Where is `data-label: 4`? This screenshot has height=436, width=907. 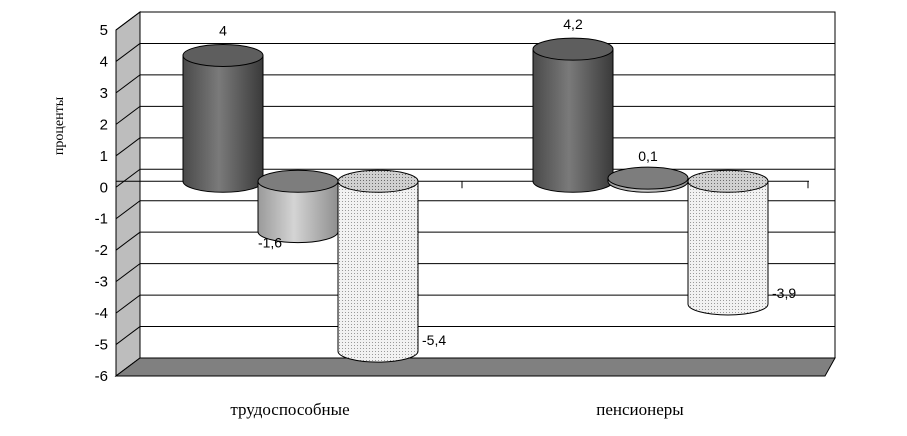 data-label: 4 is located at coordinates (223, 30).